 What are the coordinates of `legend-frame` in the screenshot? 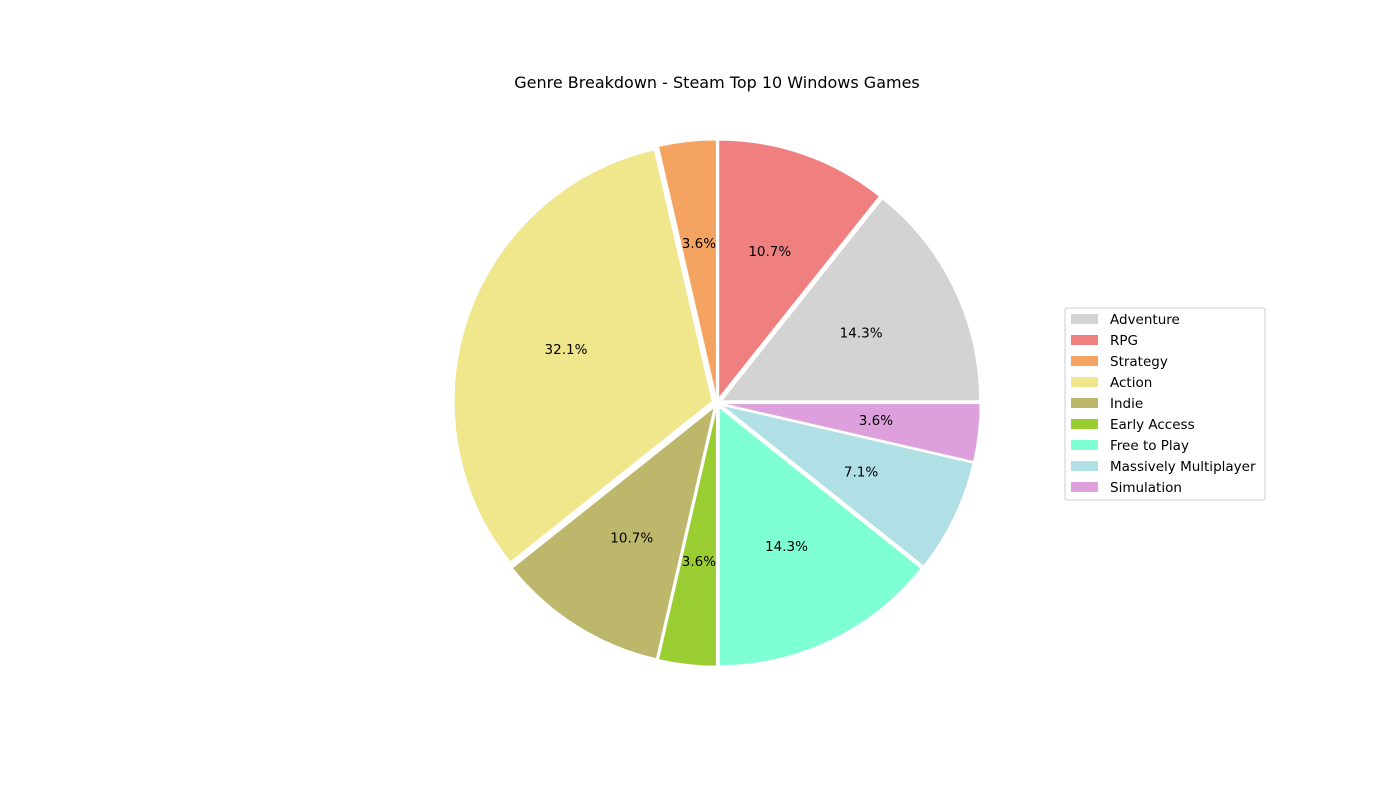 It's located at (1165, 404).